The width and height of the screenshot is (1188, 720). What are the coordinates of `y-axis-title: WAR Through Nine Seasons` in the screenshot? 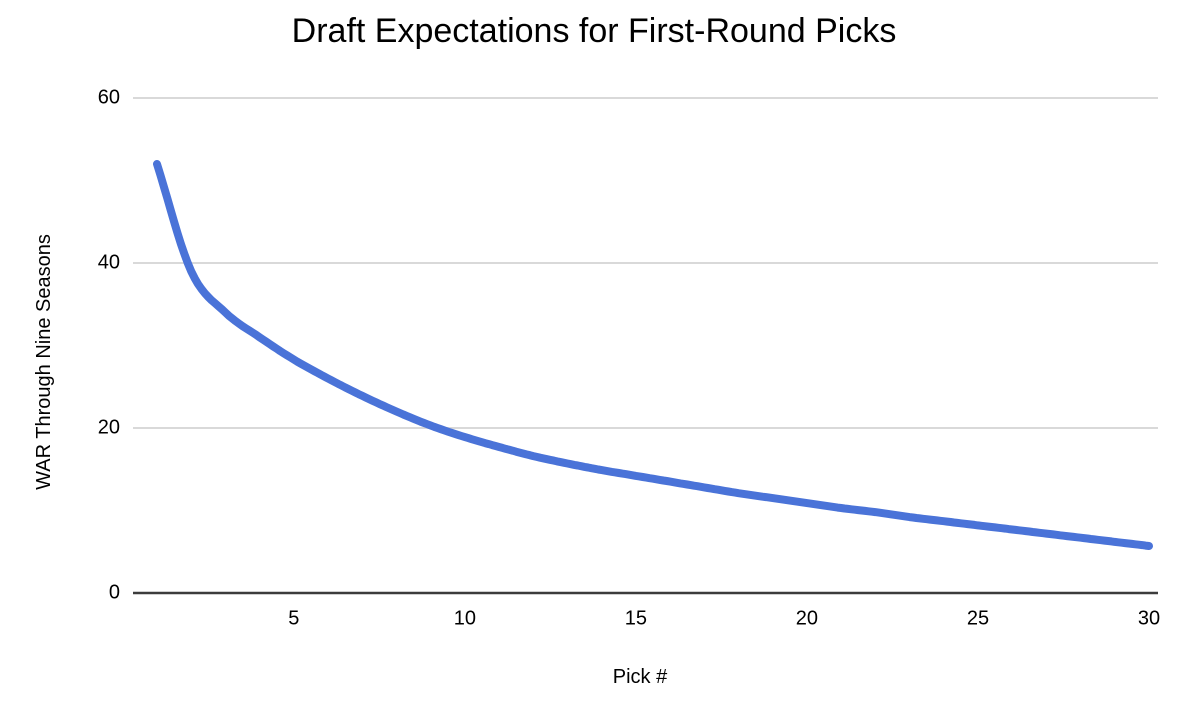 It's located at (44, 362).